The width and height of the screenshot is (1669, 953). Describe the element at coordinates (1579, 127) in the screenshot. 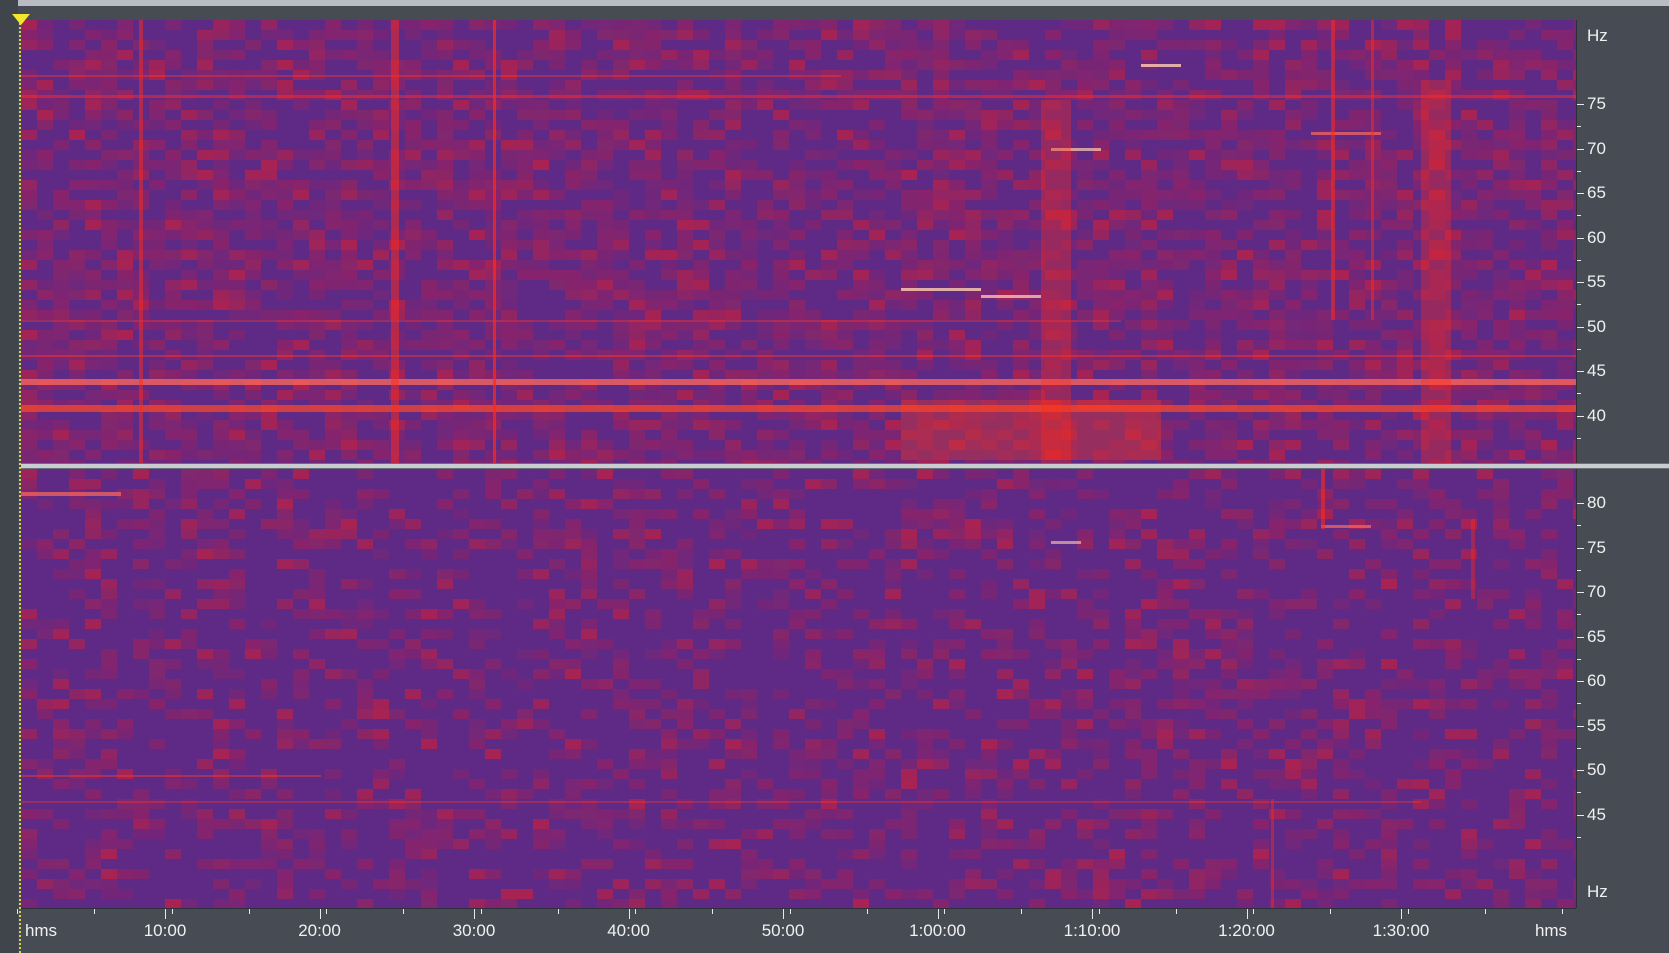

I see `frequency-minor-tick` at that location.